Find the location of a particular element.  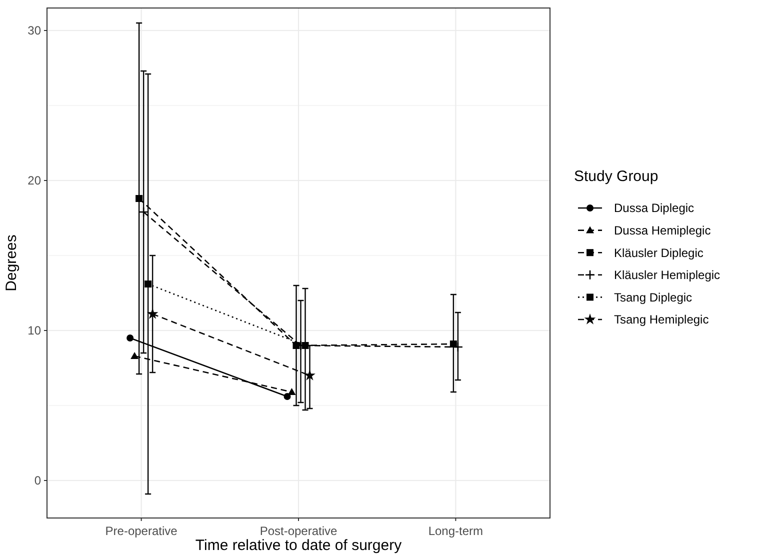

legend-label: Dussa Diplegic is located at coordinates (654, 208).